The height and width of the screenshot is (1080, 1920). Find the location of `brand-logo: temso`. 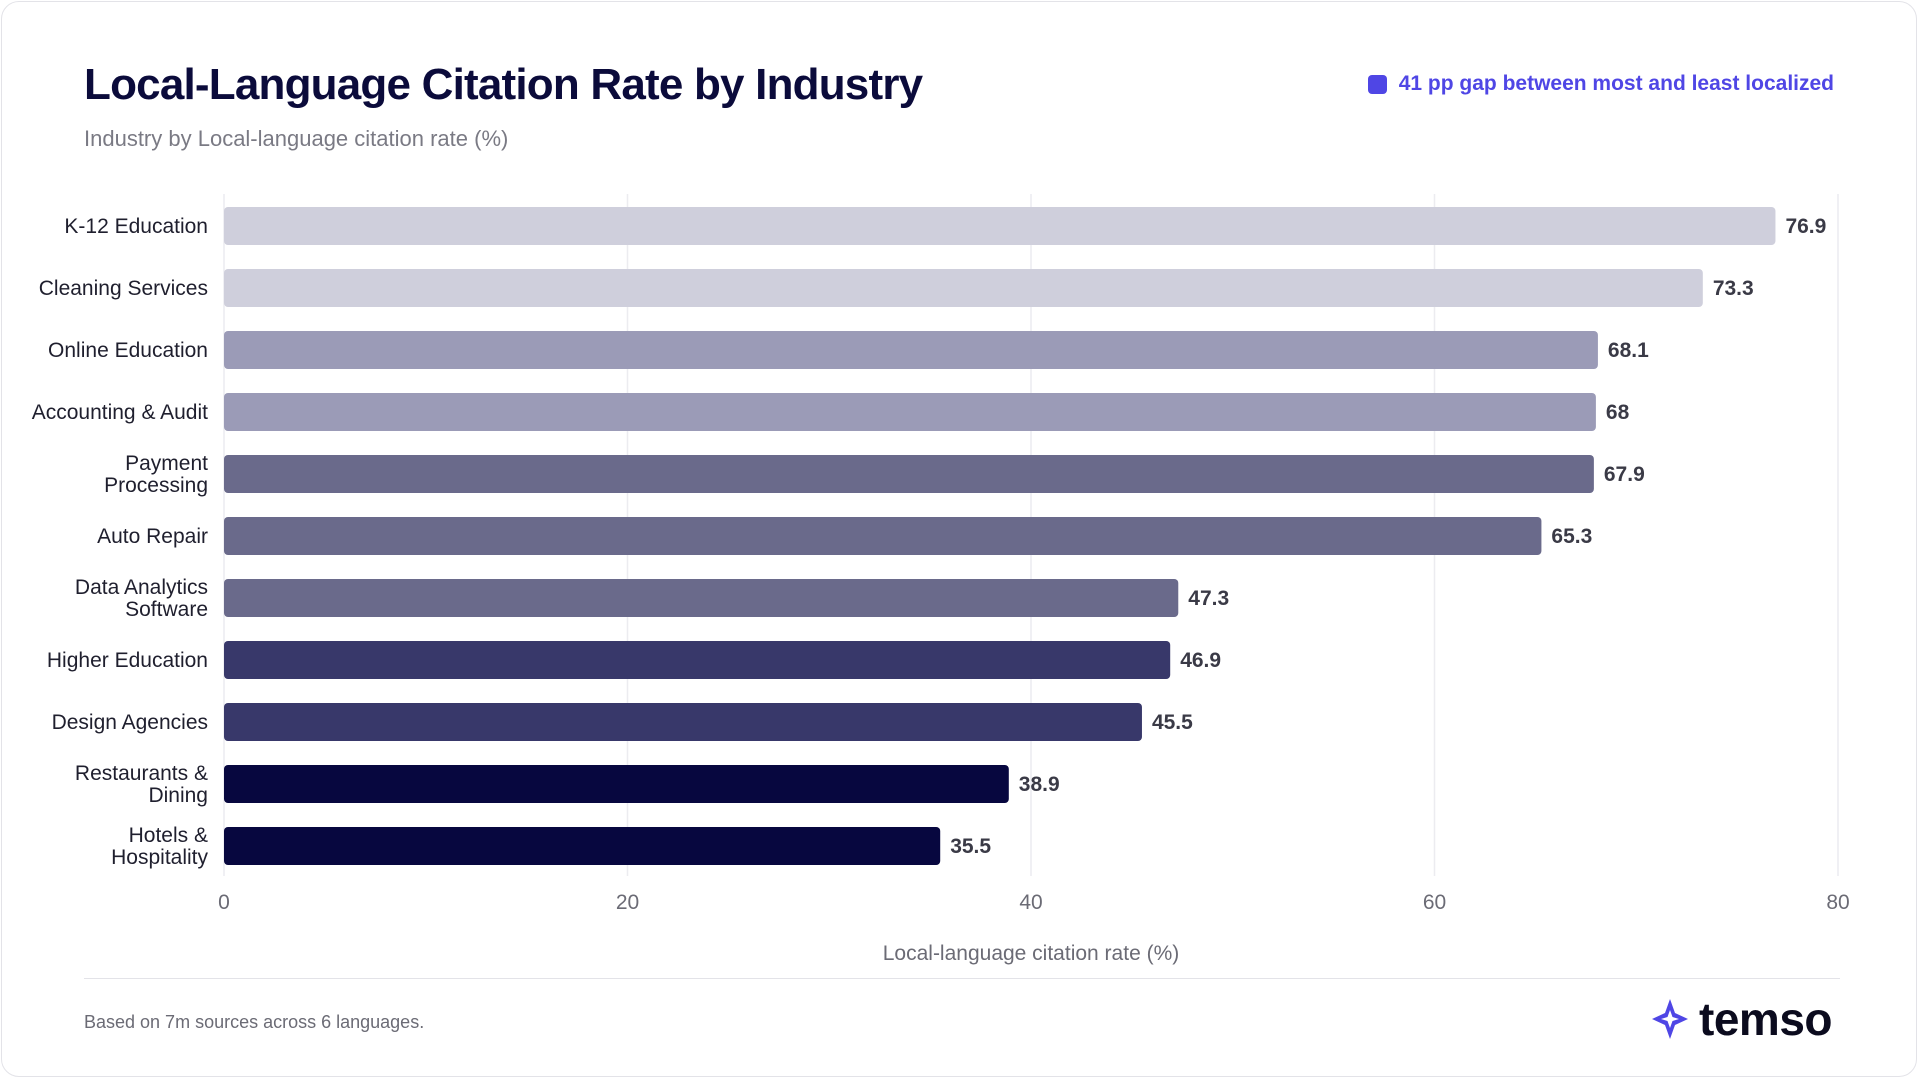

brand-logo: temso is located at coordinates (1741, 1019).